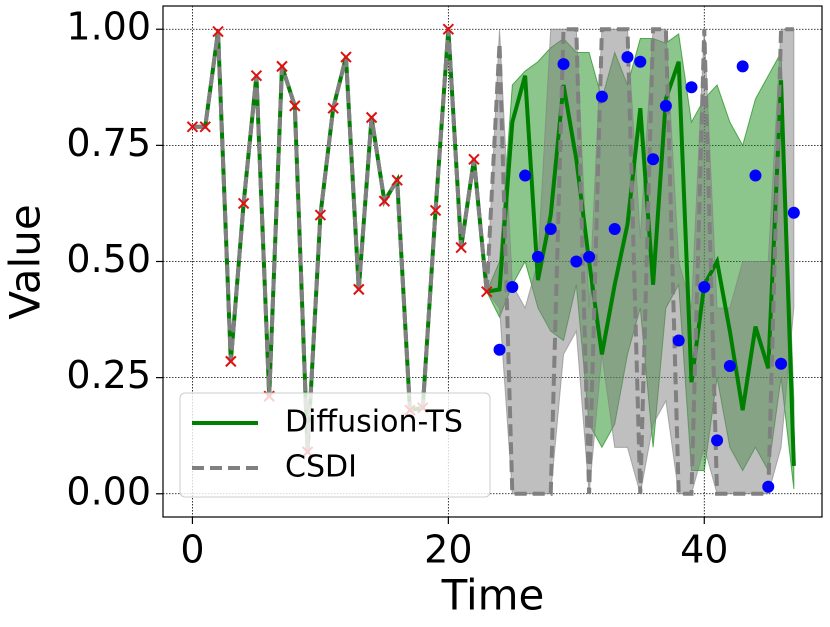  Describe the element at coordinates (108, 143) in the screenshot. I see `y-tick-label: 0.75` at that location.